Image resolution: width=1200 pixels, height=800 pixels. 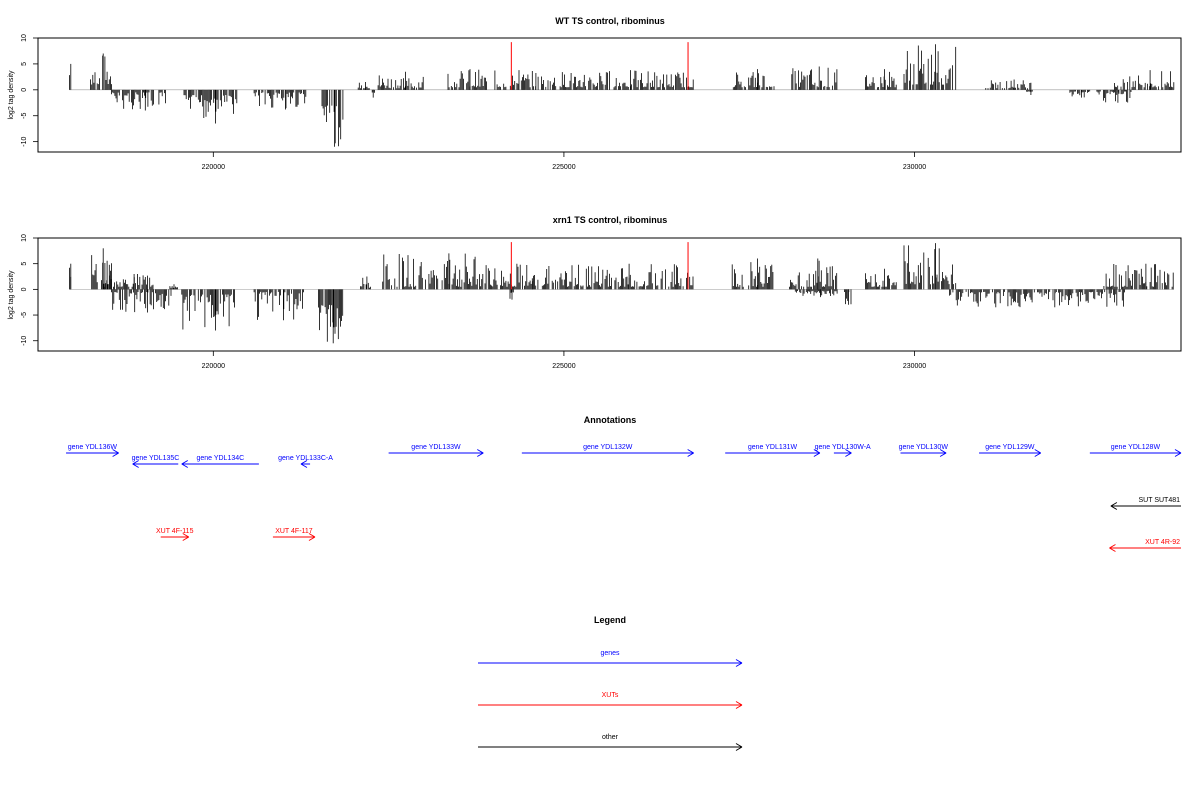 I want to click on legend-title: Legend, so click(x=610, y=620).